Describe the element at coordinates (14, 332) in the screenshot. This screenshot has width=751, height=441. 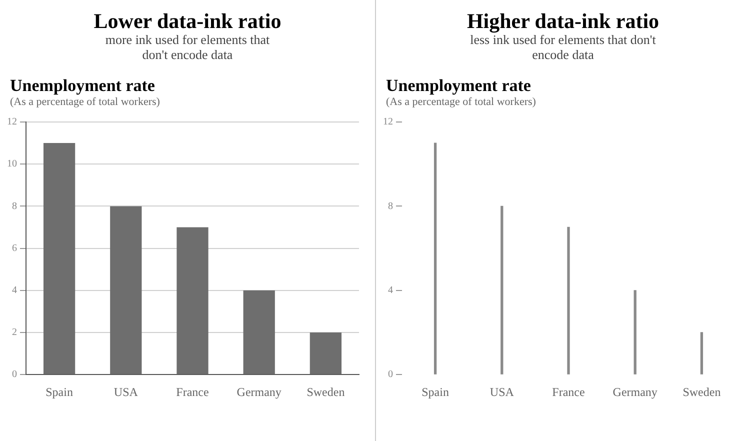
I see `y-tick-label: 2` at that location.